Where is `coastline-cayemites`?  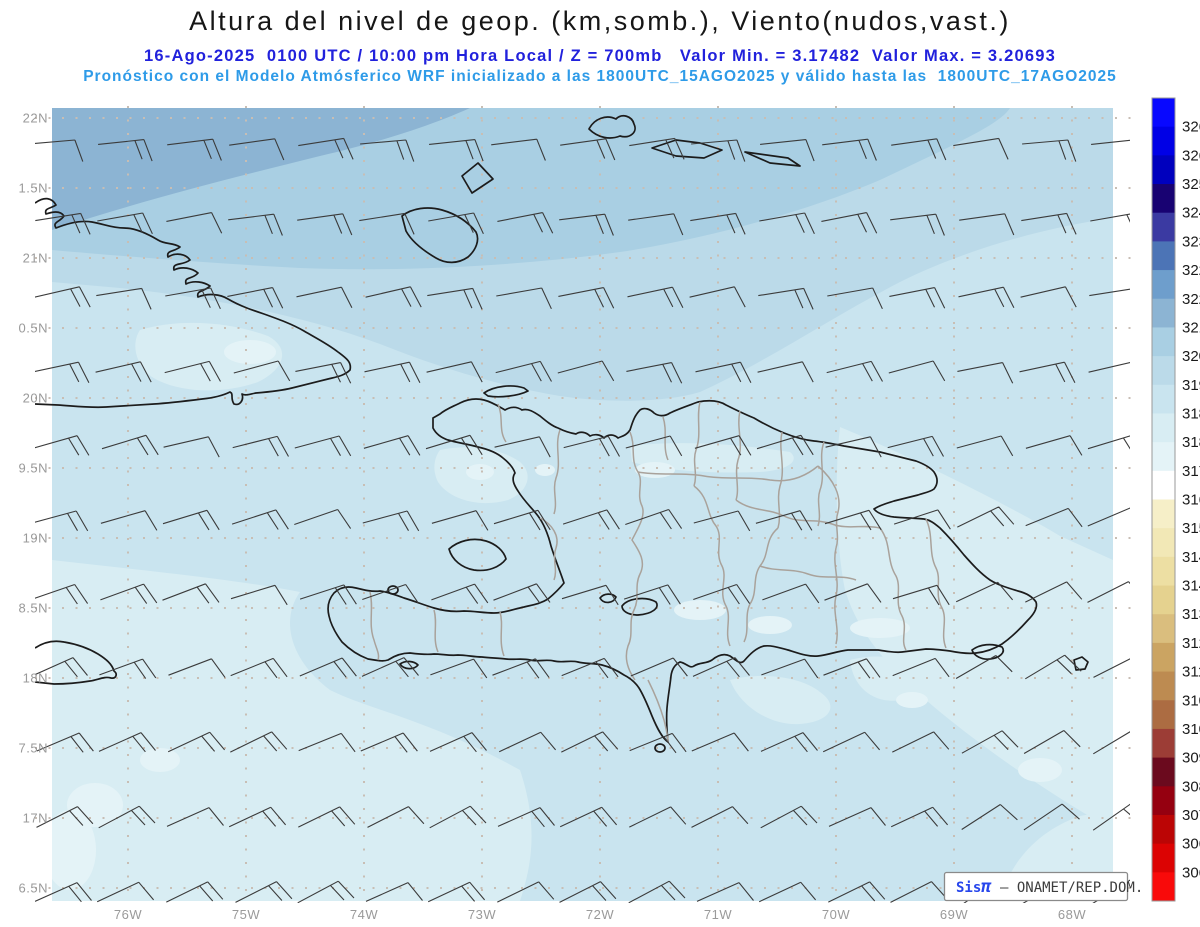
coastline-cayemites is located at coordinates (393, 590).